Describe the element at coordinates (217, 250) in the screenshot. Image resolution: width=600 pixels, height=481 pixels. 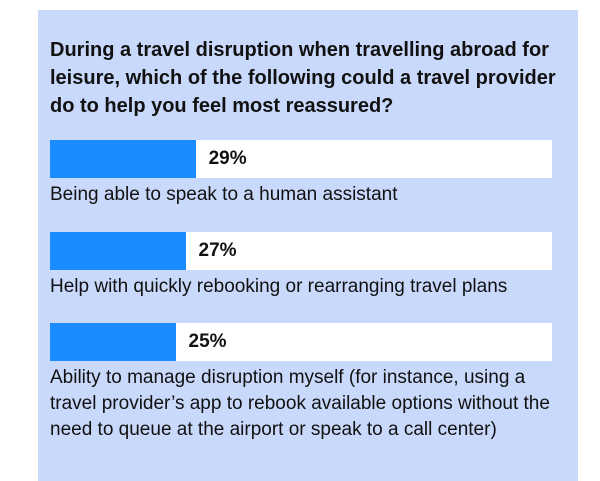
I see `value-label: 27%` at that location.